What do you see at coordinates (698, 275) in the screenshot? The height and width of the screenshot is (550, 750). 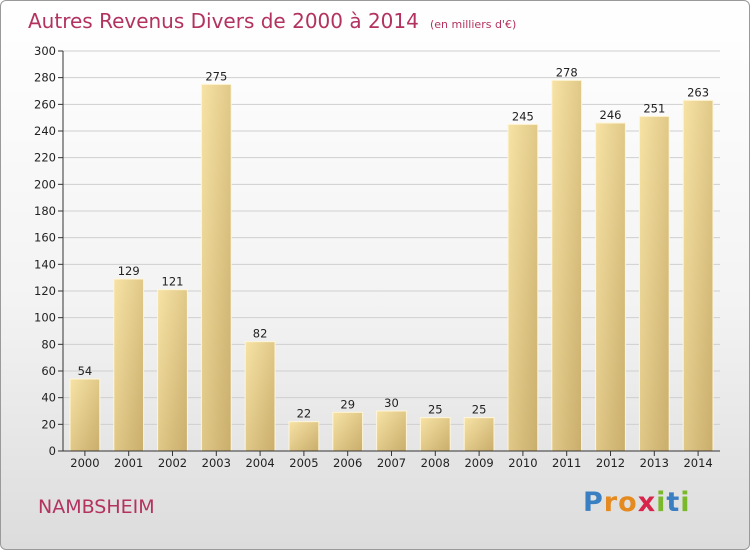 I see `bar-2014` at bounding box center [698, 275].